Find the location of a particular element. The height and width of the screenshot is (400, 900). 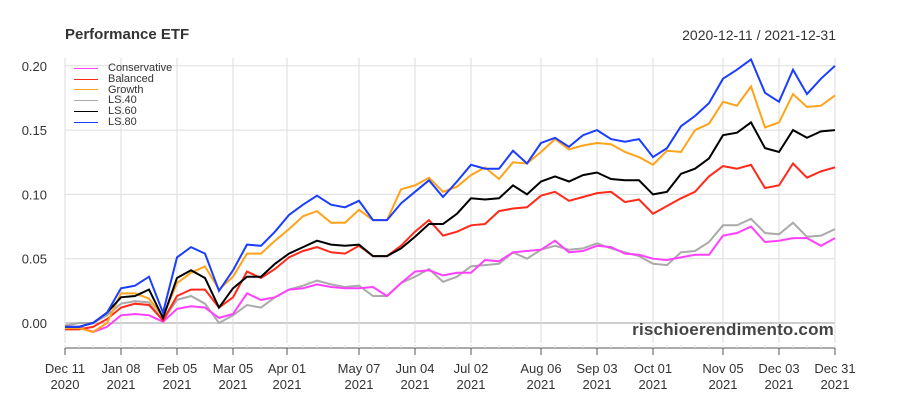

legend-label: Balanced is located at coordinates (131, 78).